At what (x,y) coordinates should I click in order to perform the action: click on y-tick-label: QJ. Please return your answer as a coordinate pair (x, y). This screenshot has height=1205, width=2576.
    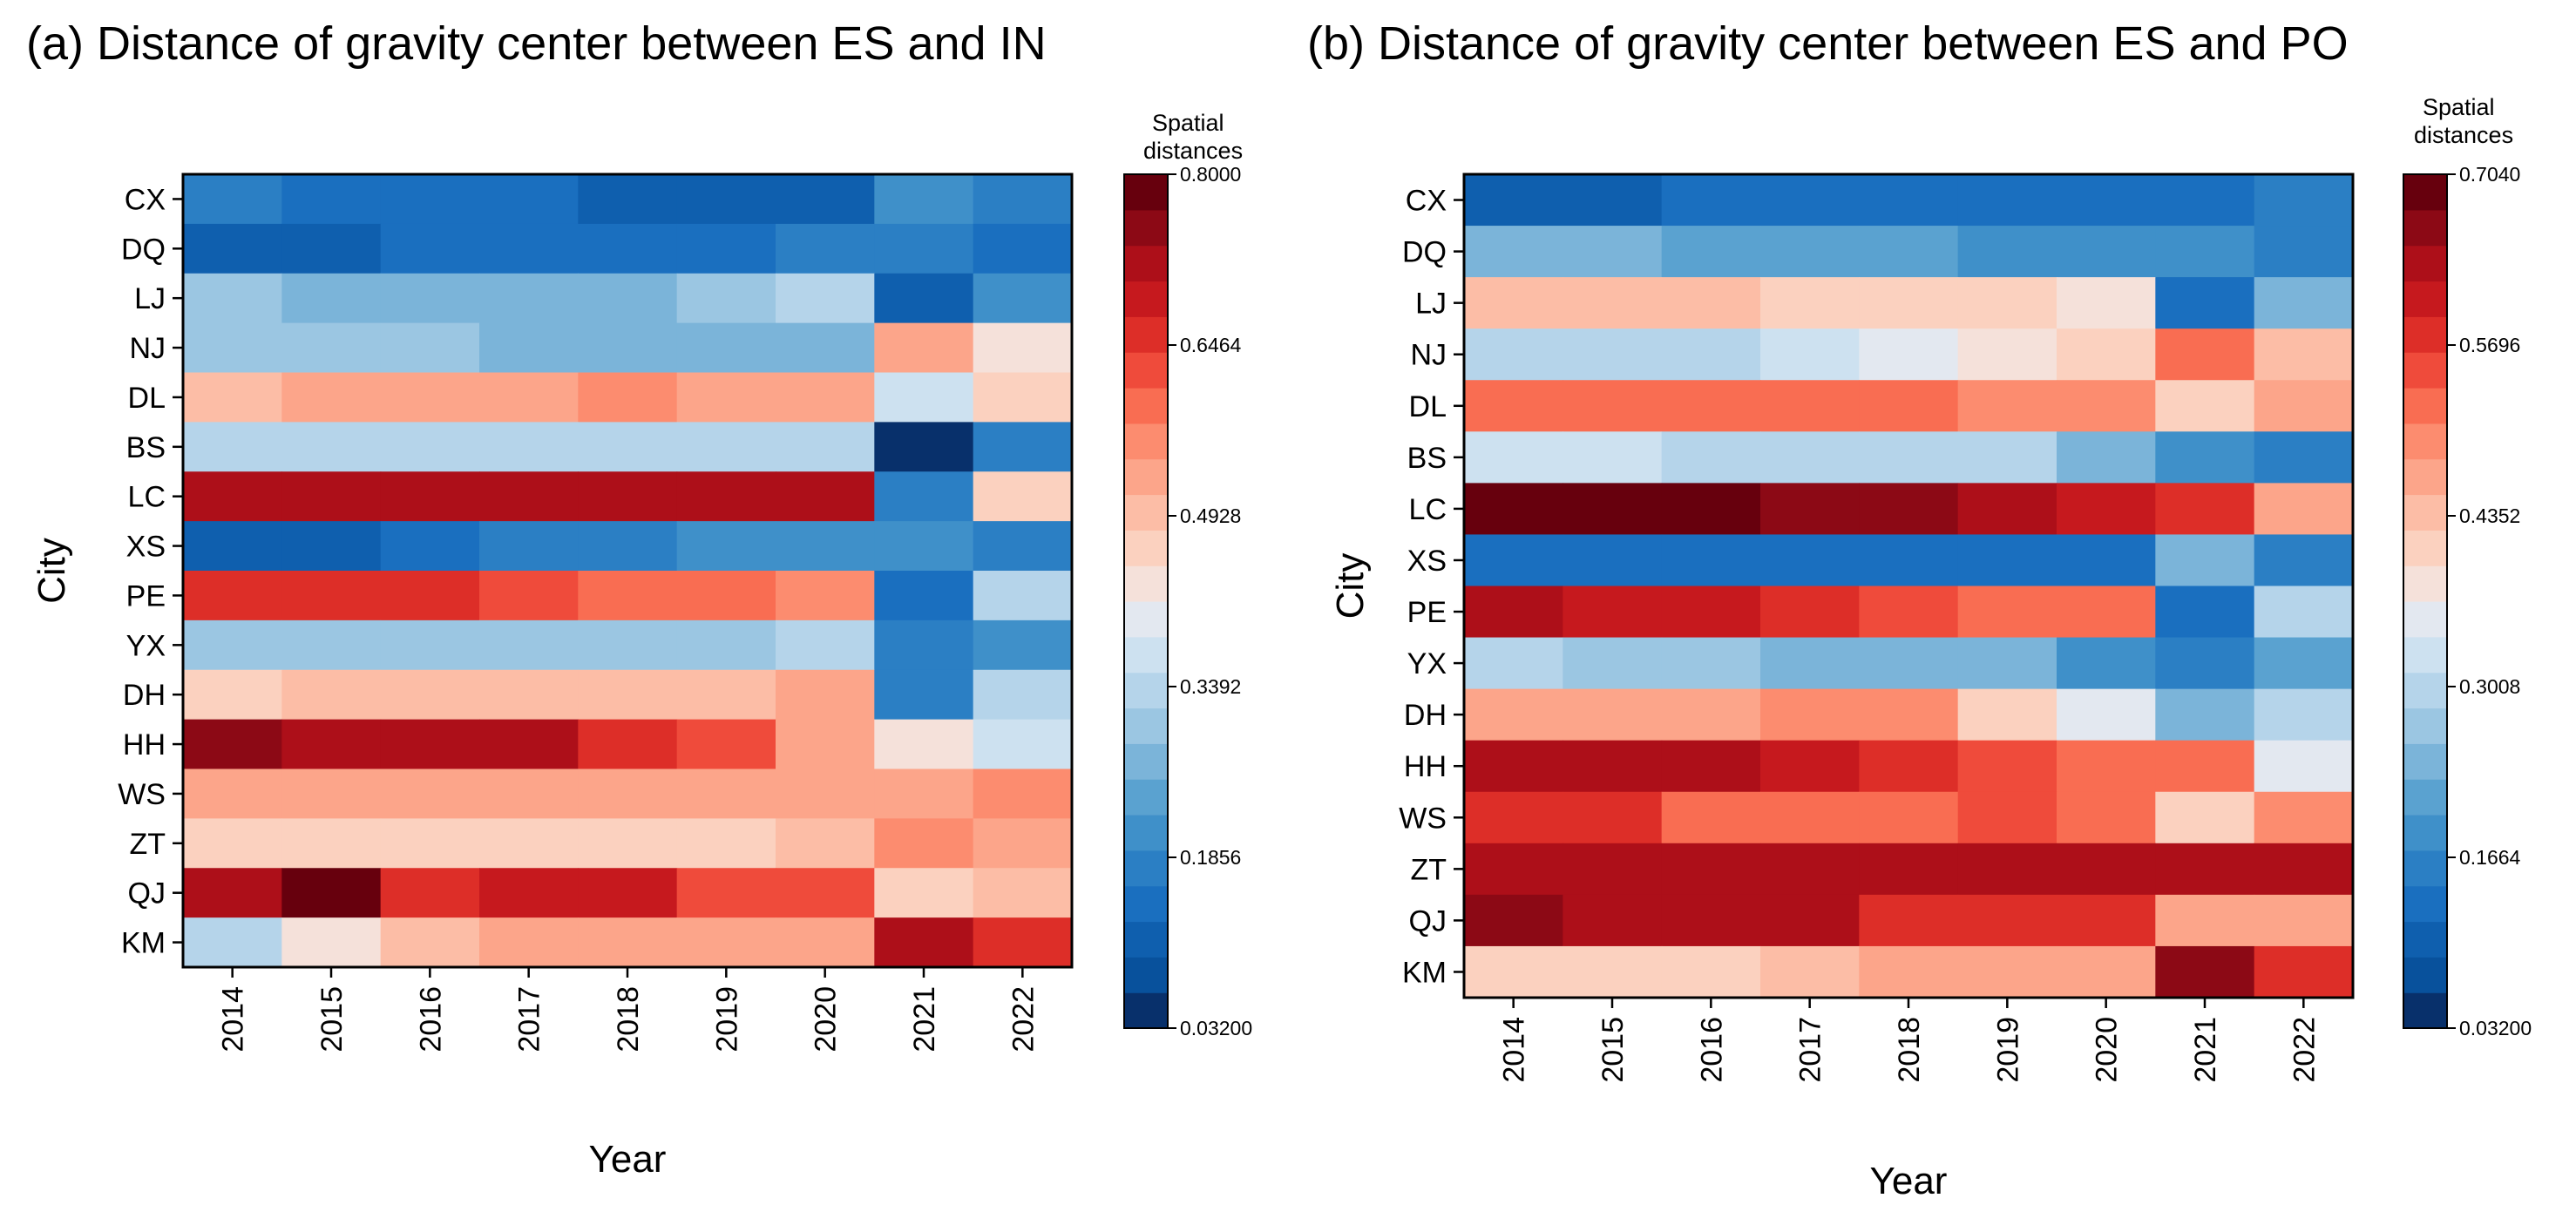
    Looking at the image, I should click on (1428, 921).